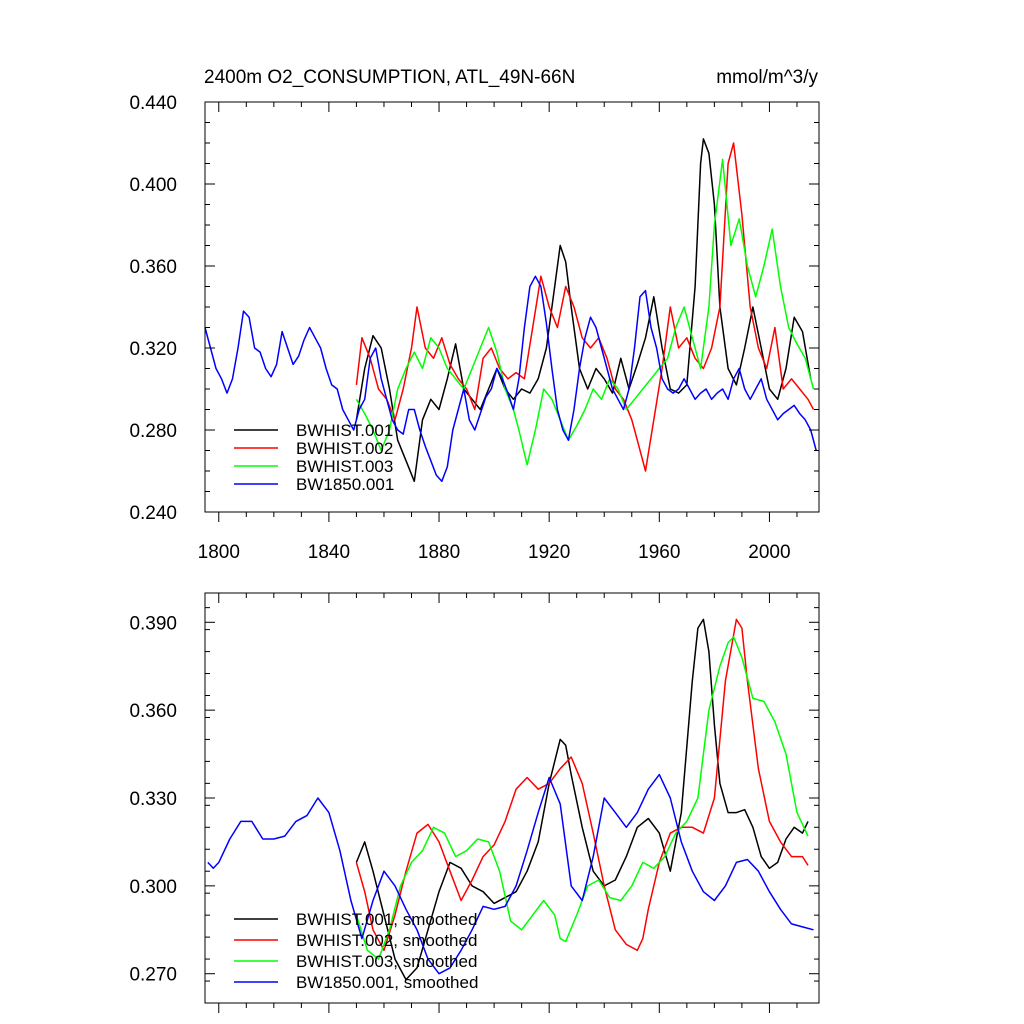  Describe the element at coordinates (344, 430) in the screenshot. I see `legend-label: BWHIST.001` at that location.